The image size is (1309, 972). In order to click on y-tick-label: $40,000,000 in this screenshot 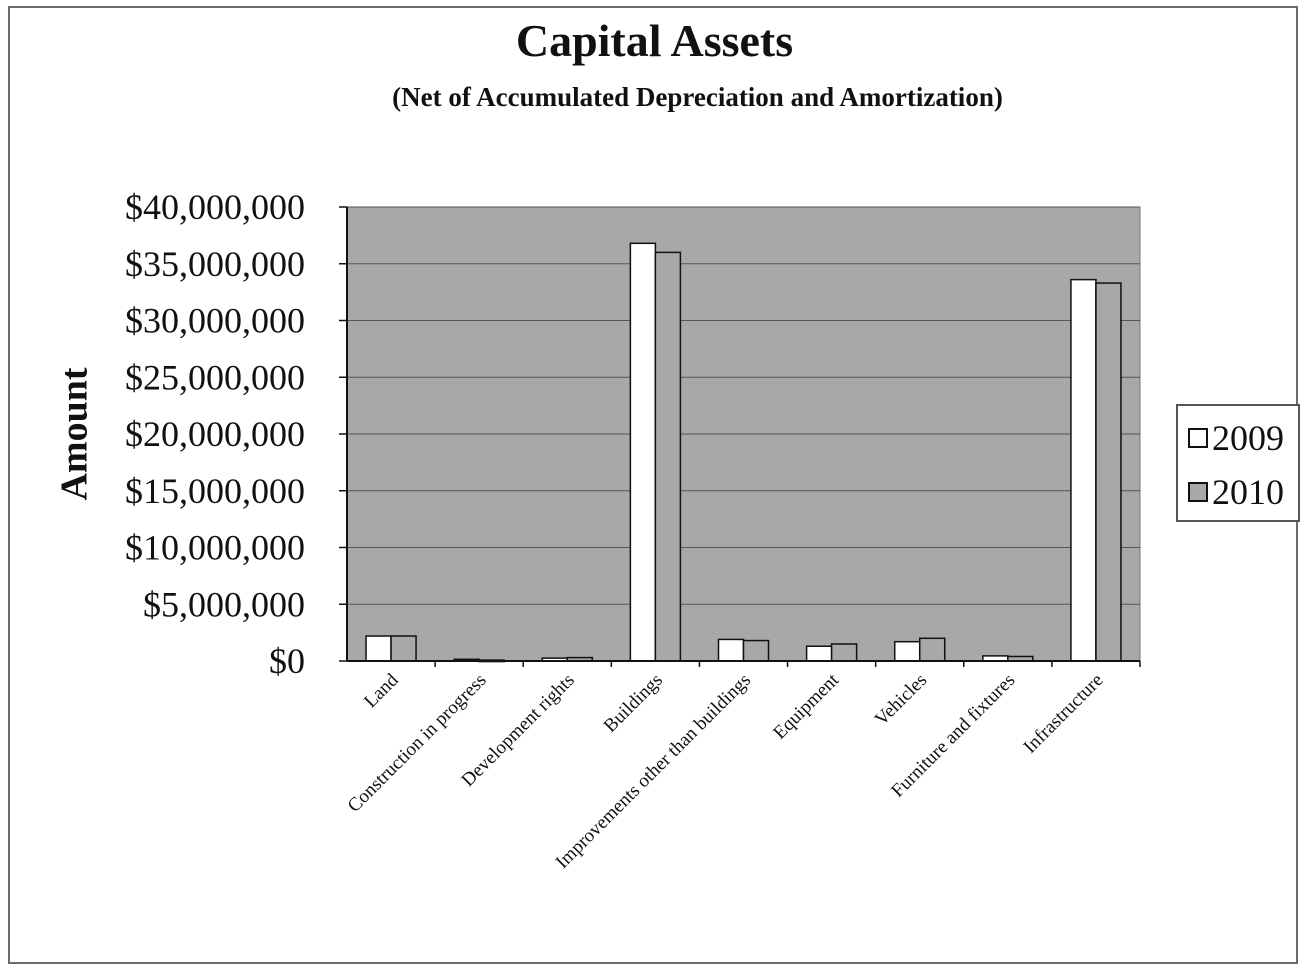, I will do `click(215, 207)`.